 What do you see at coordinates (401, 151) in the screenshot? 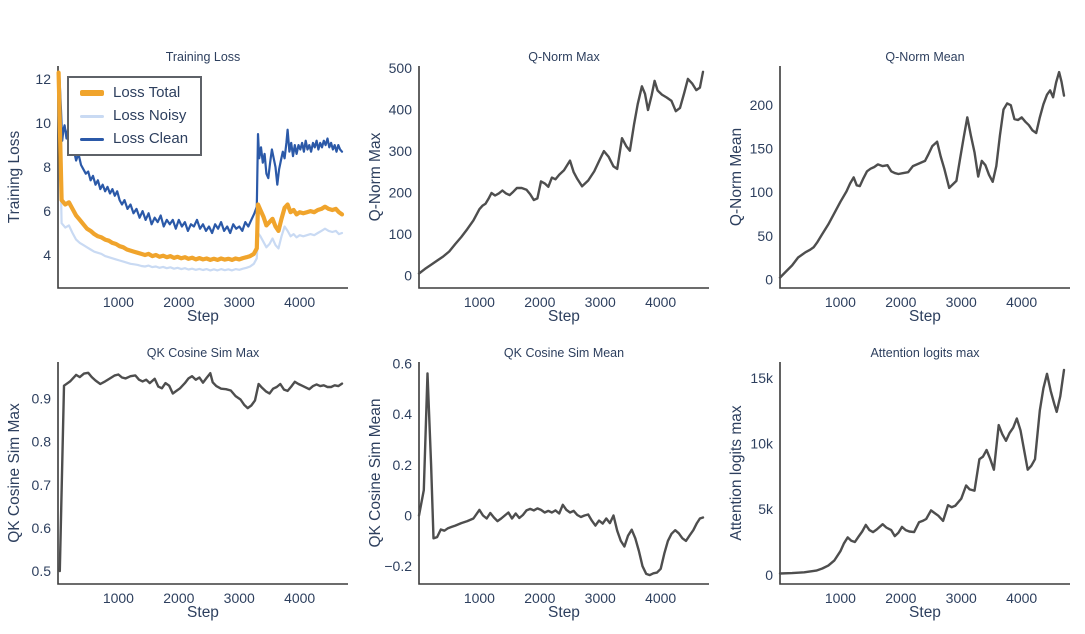
I see `svg-text: 300` at bounding box center [401, 151].